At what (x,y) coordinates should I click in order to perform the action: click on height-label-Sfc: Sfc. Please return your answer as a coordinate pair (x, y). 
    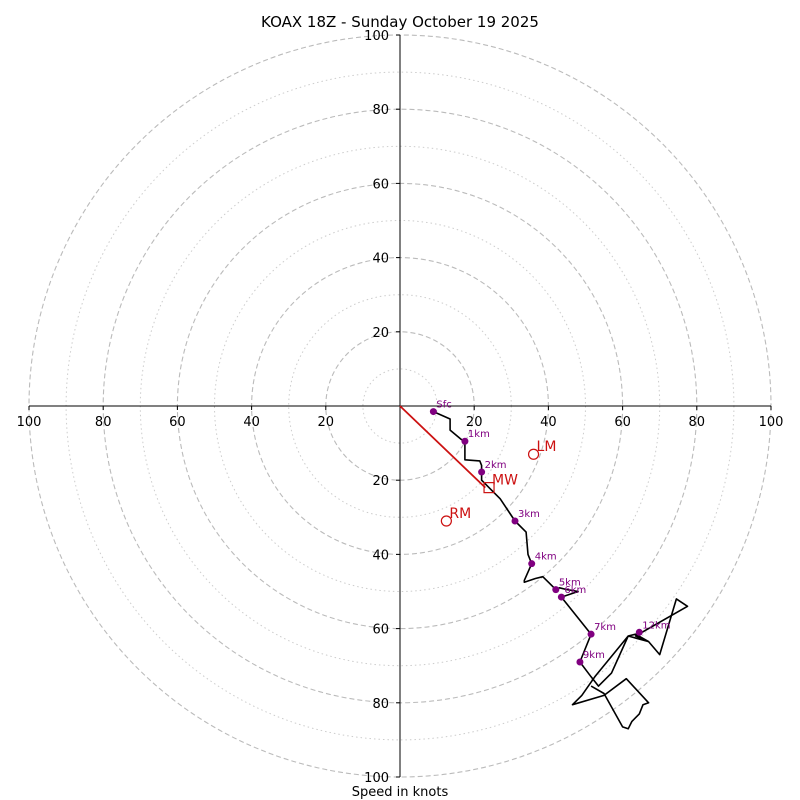
    Looking at the image, I should click on (443, 405).